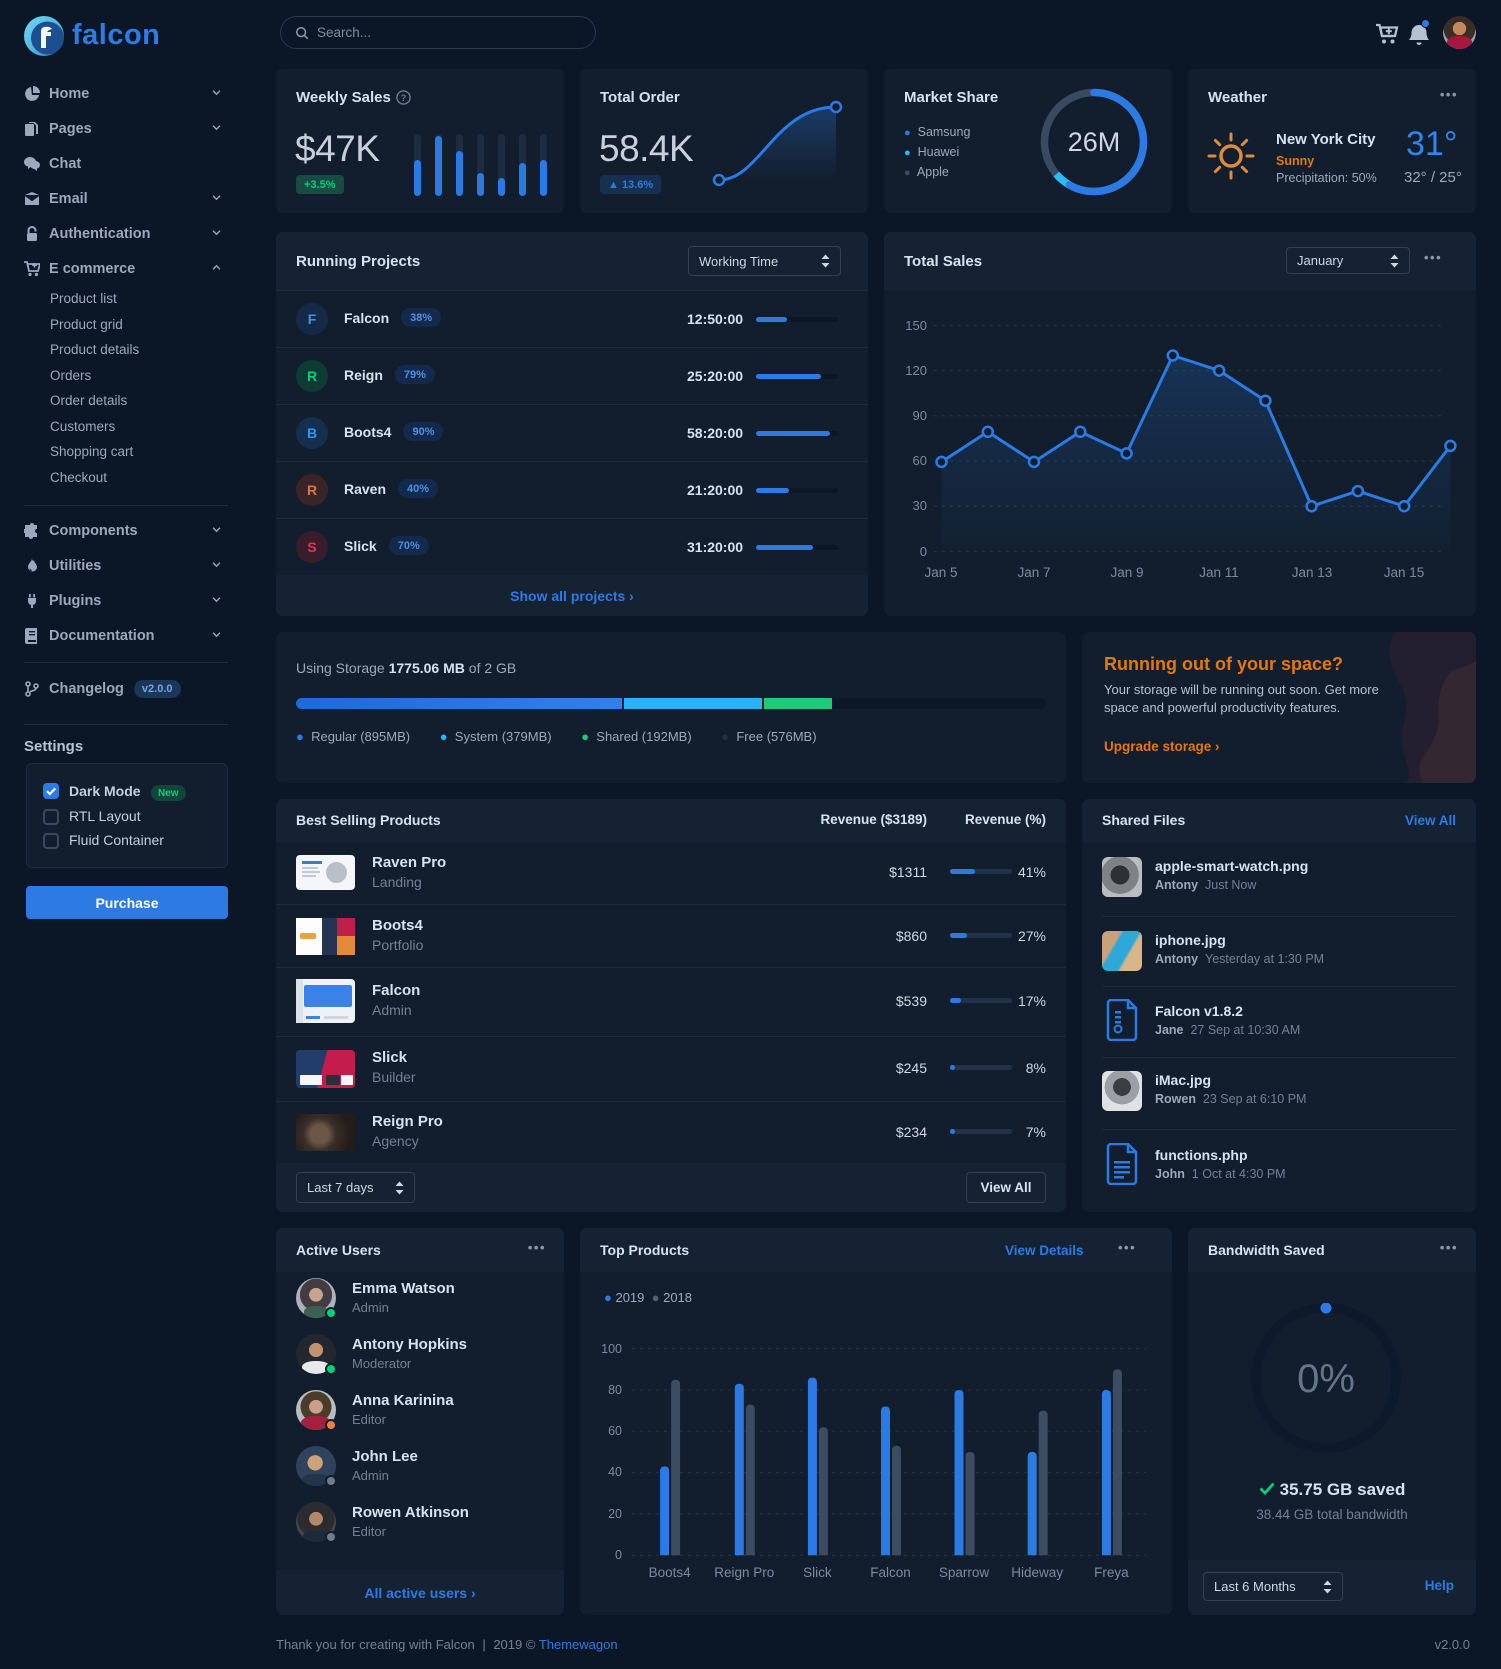 Image resolution: width=1501 pixels, height=1669 pixels. Describe the element at coordinates (670, 1572) in the screenshot. I see `svg-text: Boots4` at that location.